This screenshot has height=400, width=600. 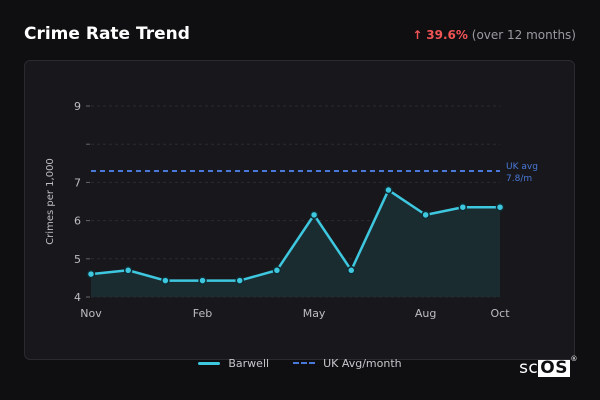 I want to click on legend-item-series: Barwell, so click(x=233, y=363).